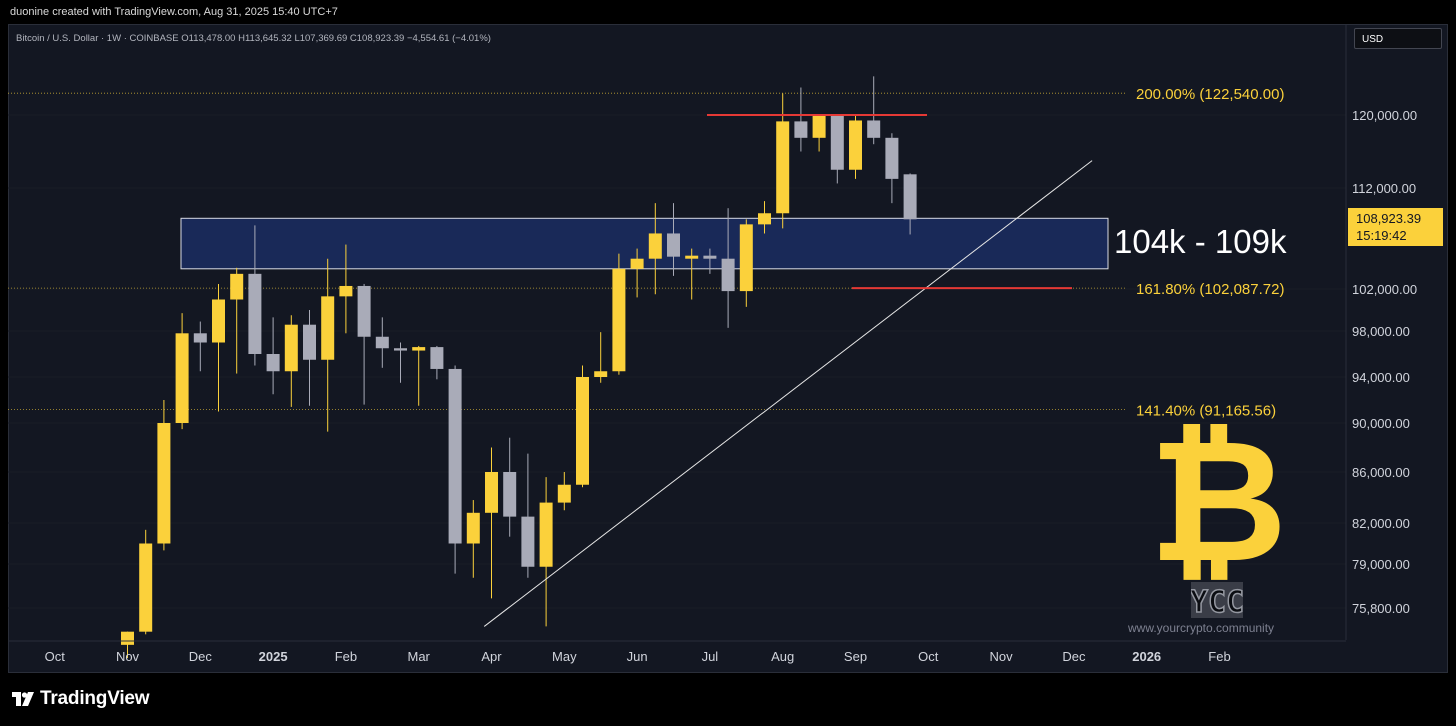  I want to click on time-tick-label: Mar, so click(419, 656).